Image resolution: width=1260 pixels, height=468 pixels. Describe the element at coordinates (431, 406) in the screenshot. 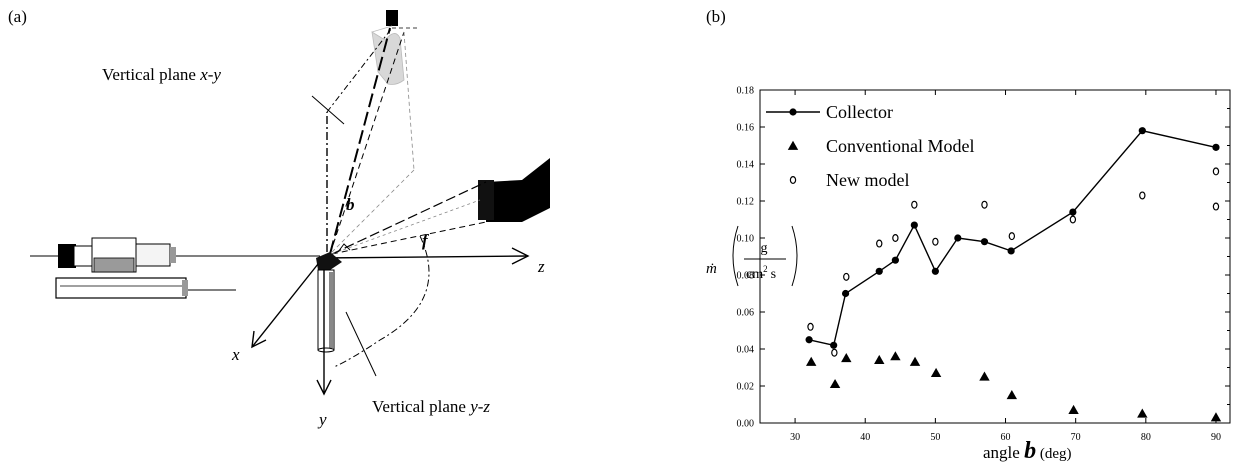

I see `plane-yz-label: Vertical plane y-z` at that location.